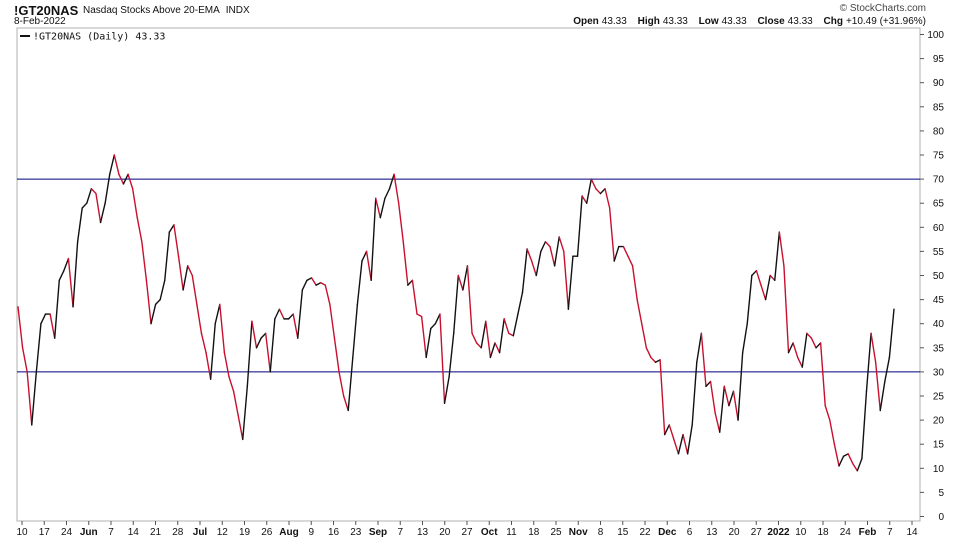  Describe the element at coordinates (882, 8) in the screenshot. I see `brand-label: © StockCharts.com` at that location.